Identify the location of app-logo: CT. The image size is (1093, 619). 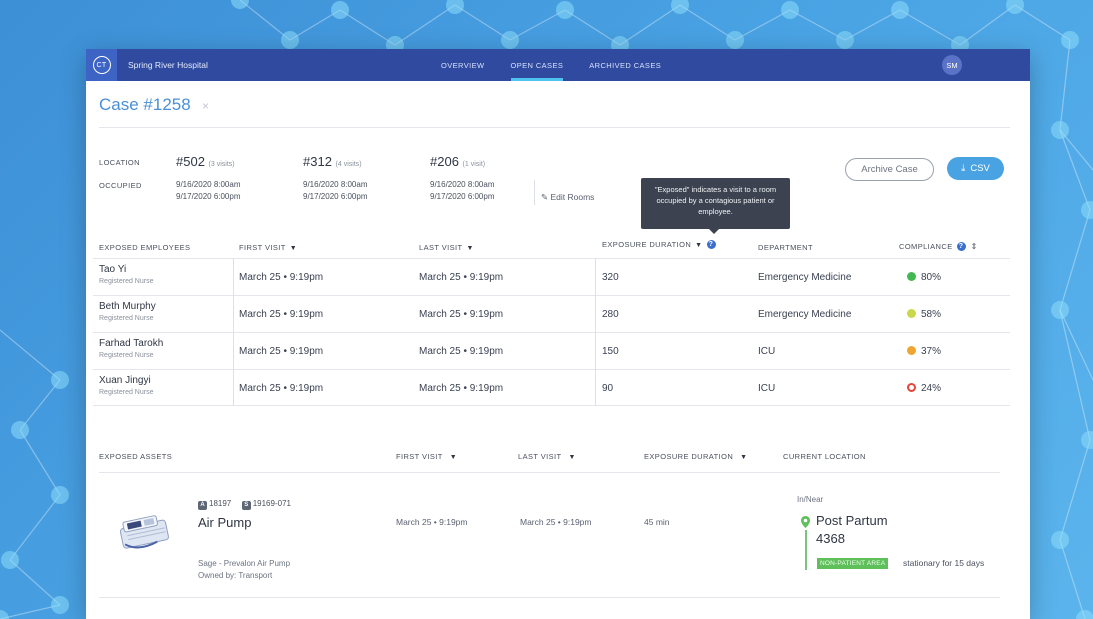
(101, 65).